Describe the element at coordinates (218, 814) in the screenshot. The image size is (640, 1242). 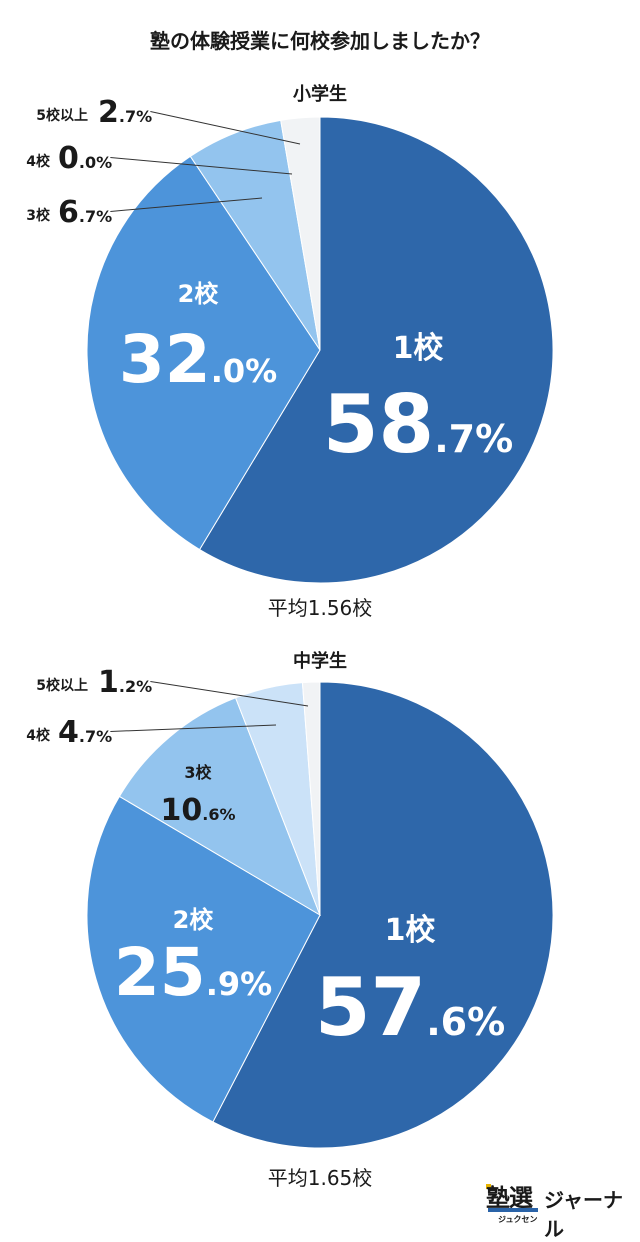
I see `pie-2-label-value-3-dec: .6%` at that location.